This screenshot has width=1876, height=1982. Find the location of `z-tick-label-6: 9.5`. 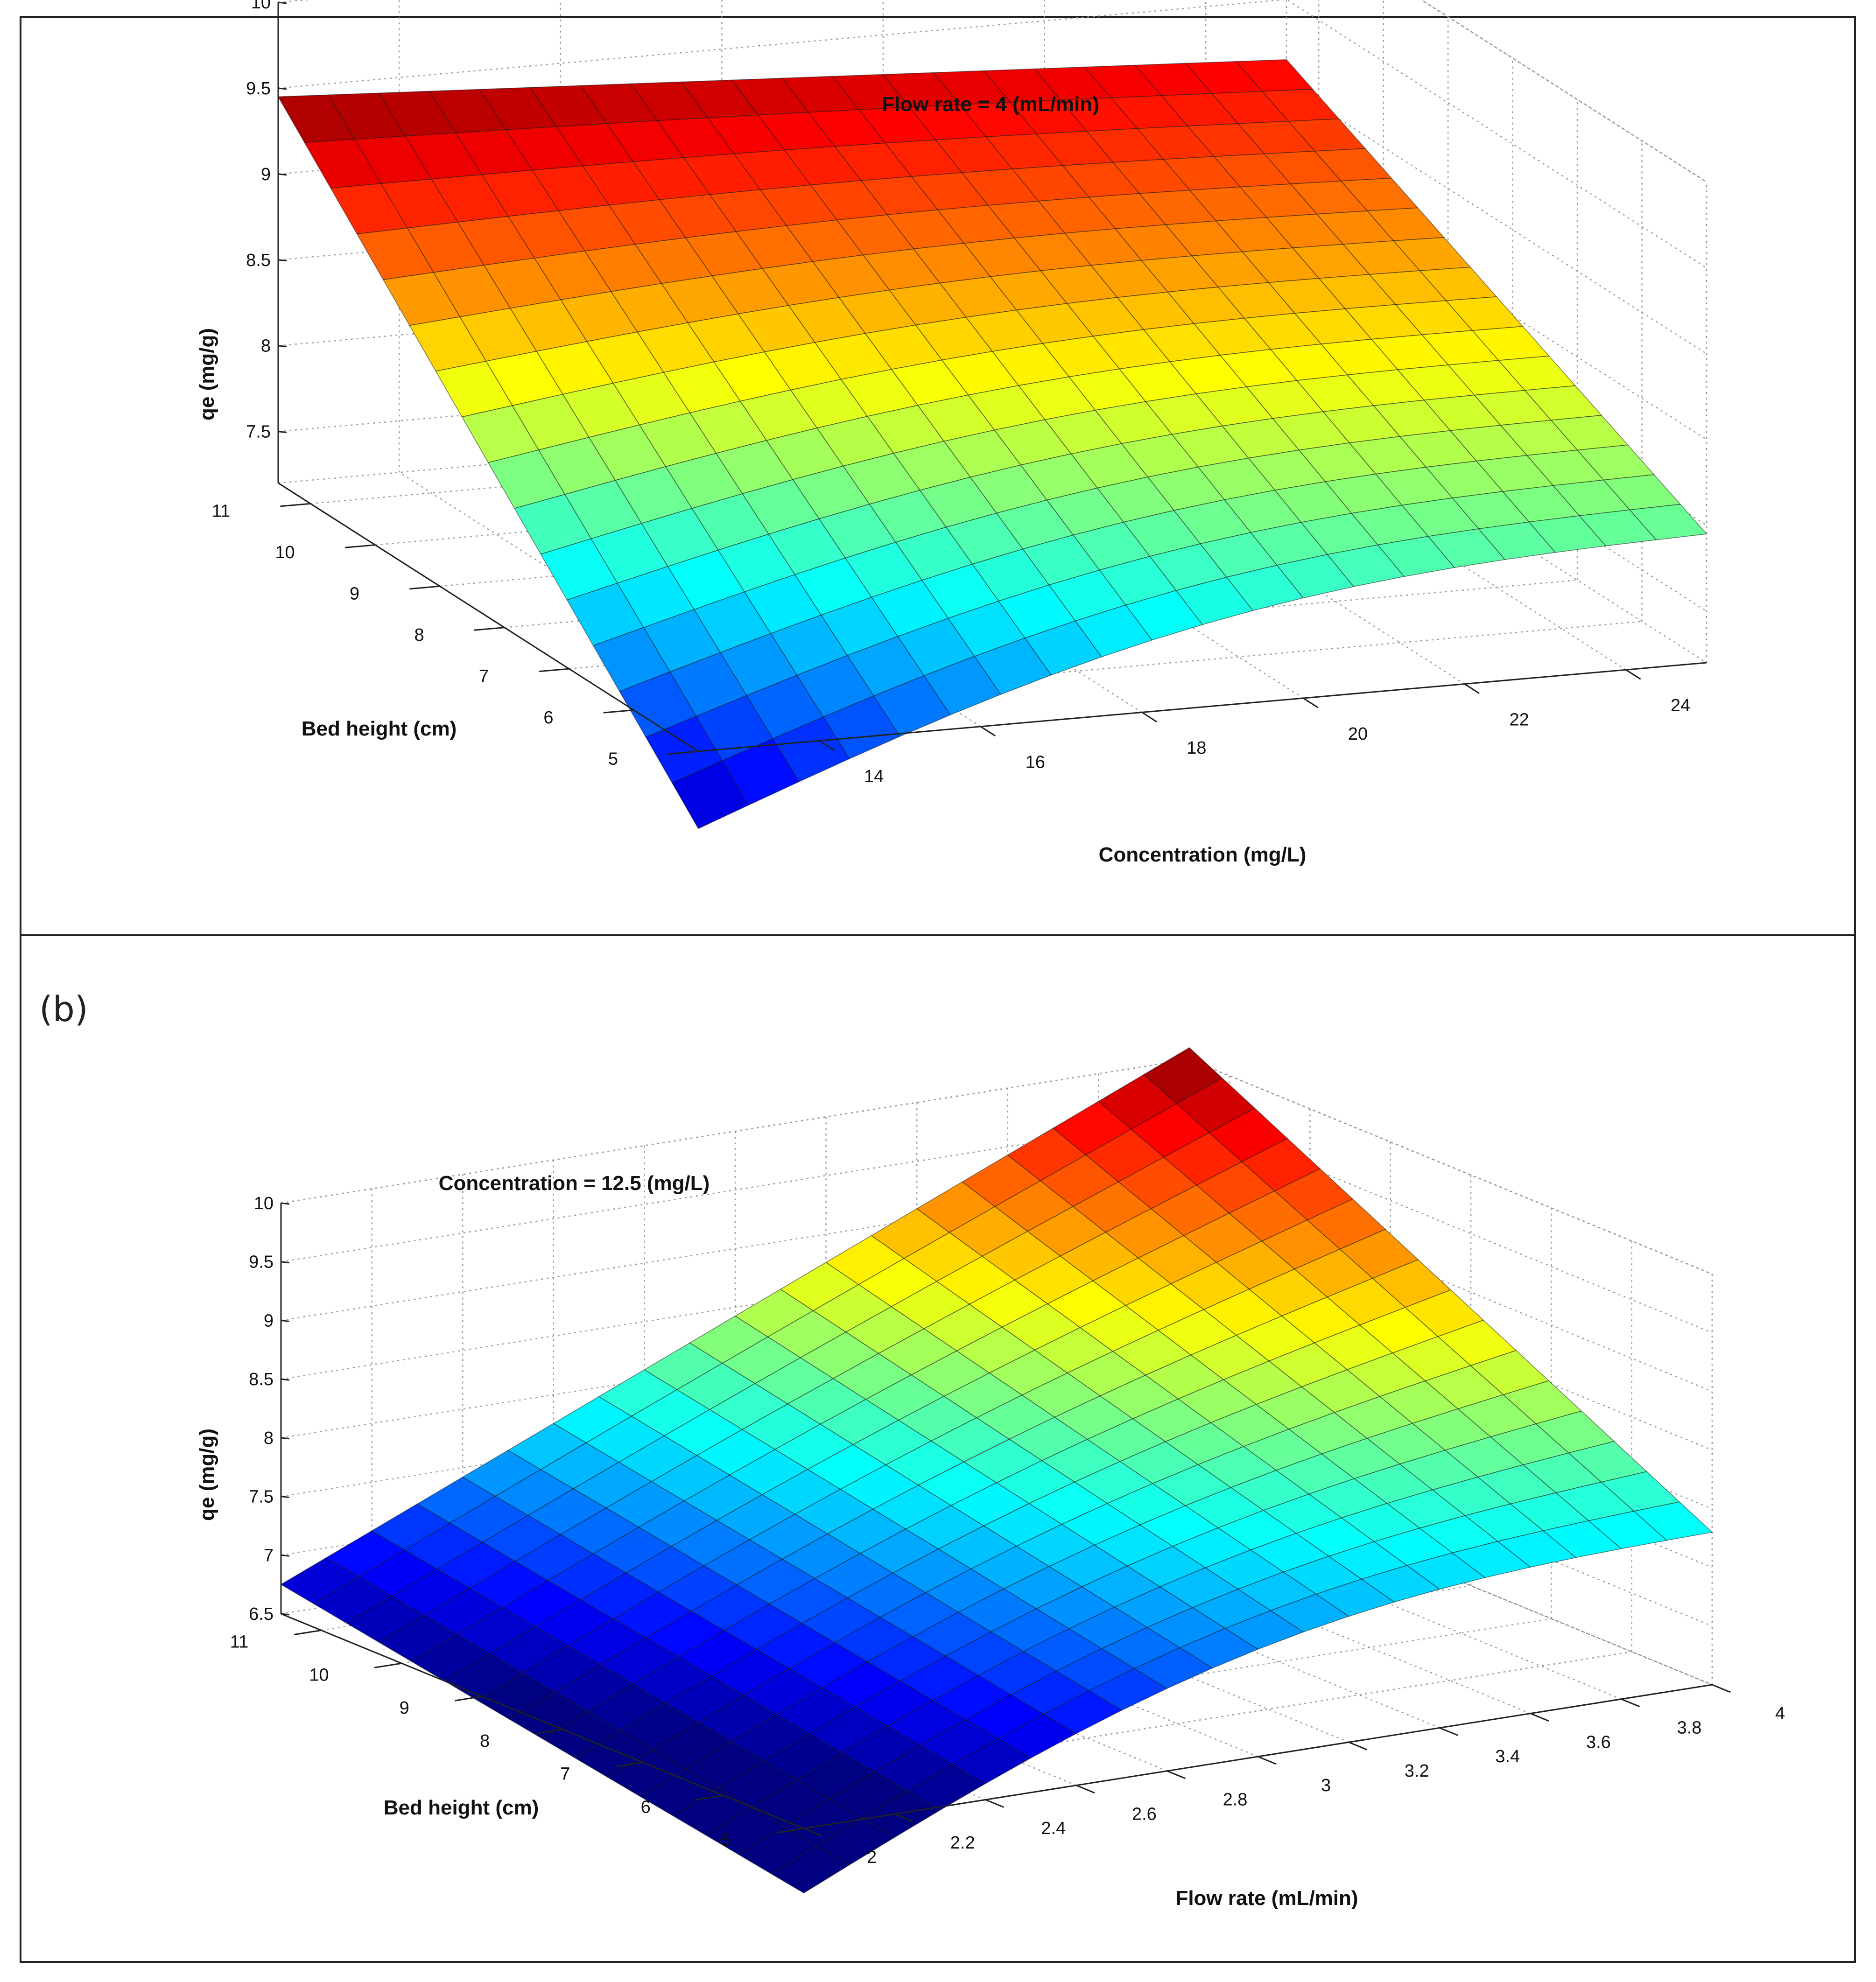

z-tick-label-6: 9.5 is located at coordinates (261, 1262).